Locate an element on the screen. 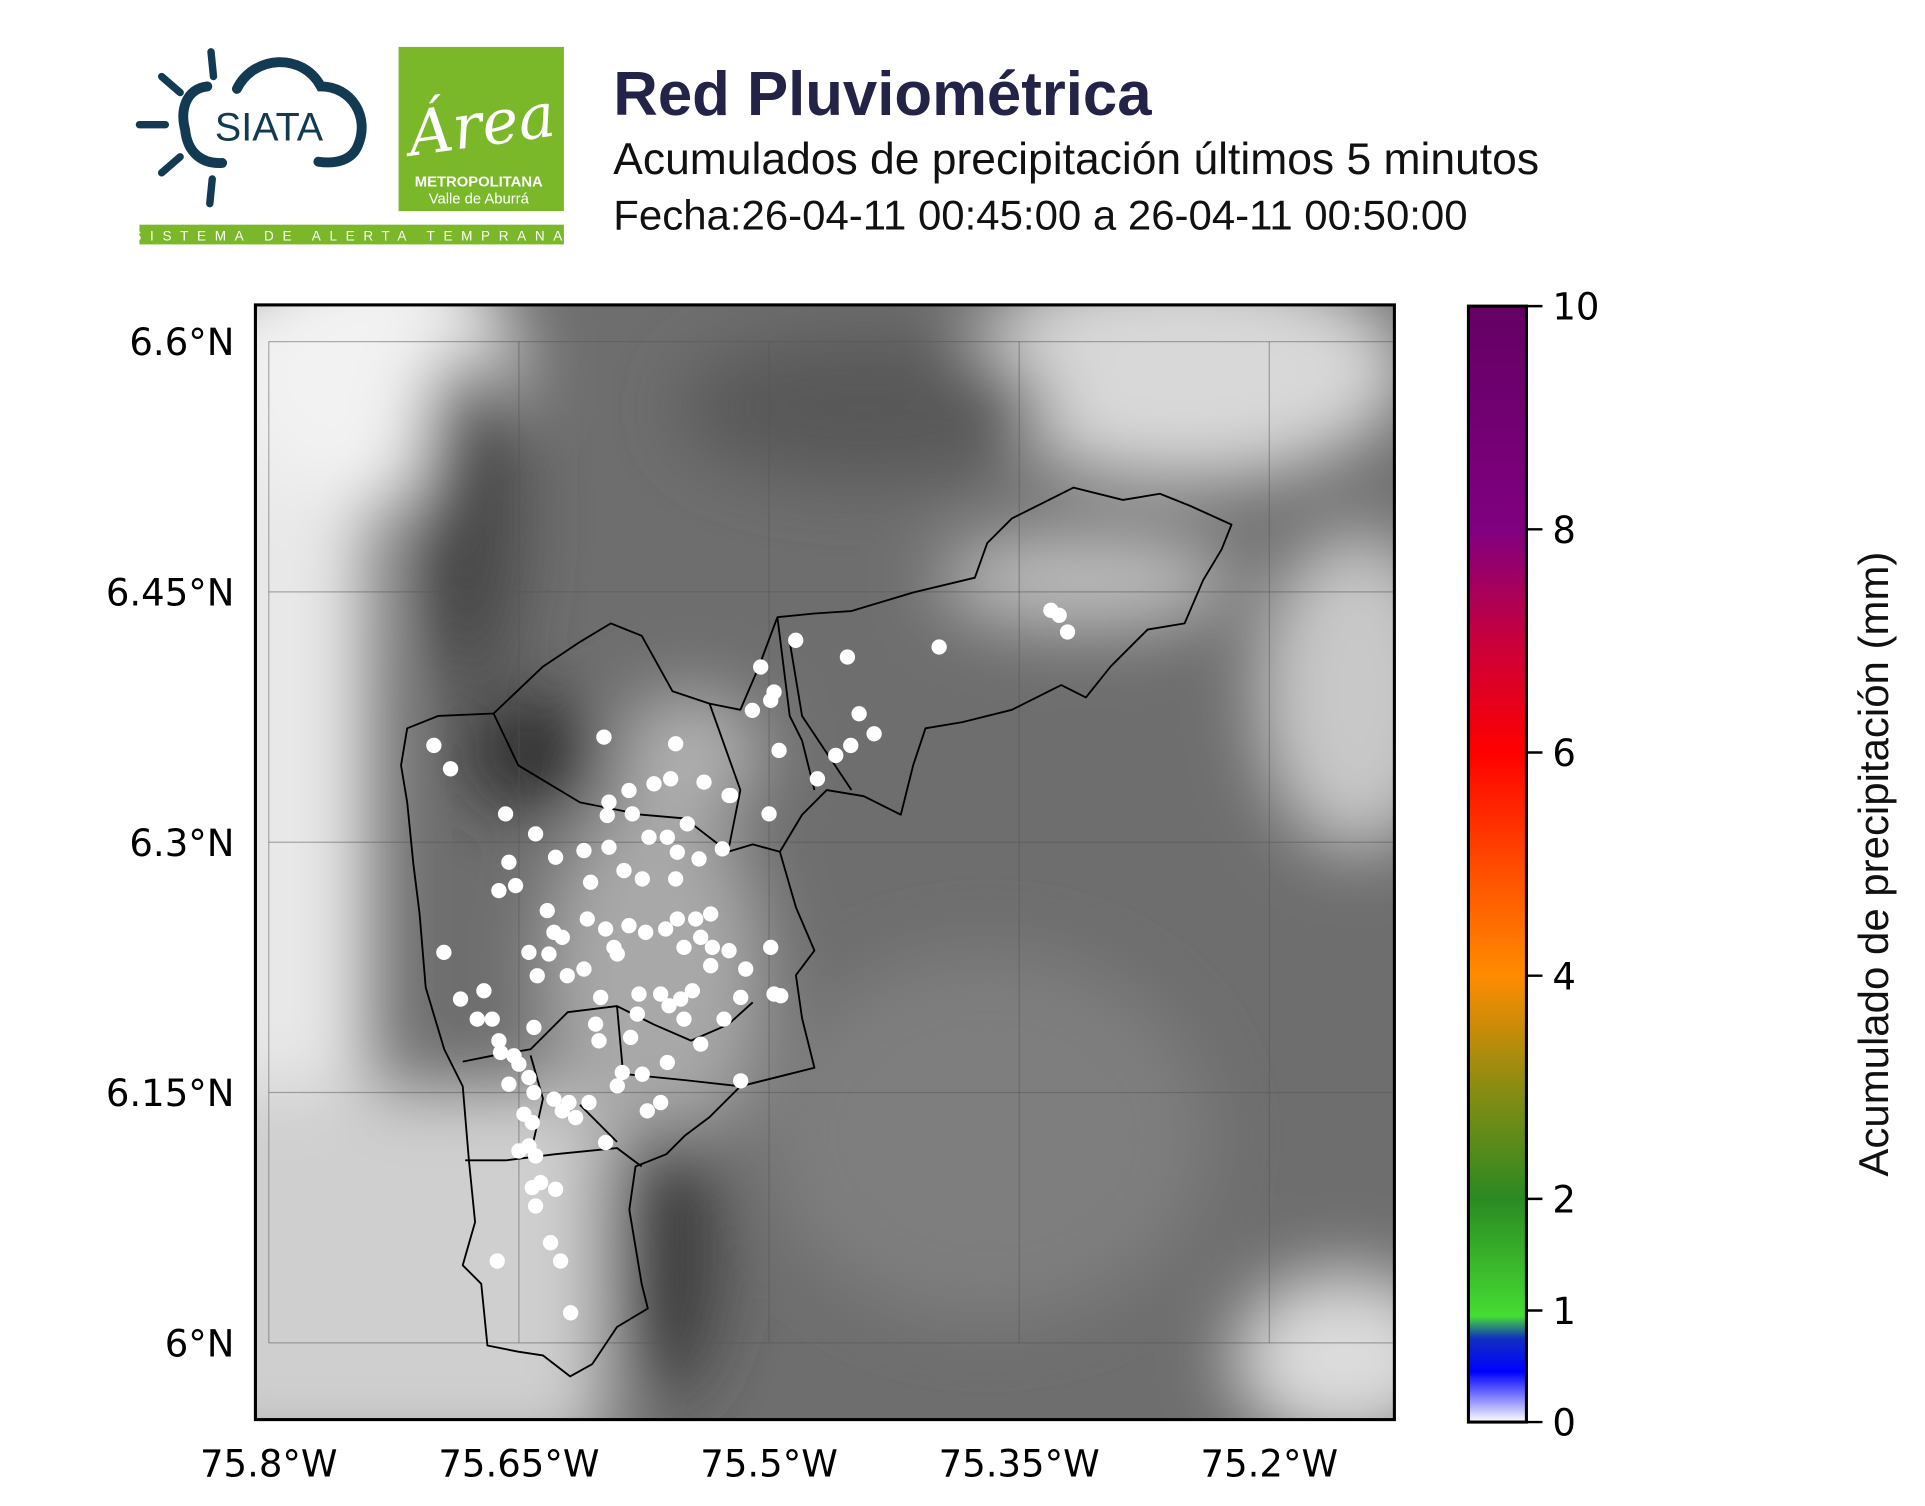  colorbar-tick-label: 10 is located at coordinates (1575, 307).